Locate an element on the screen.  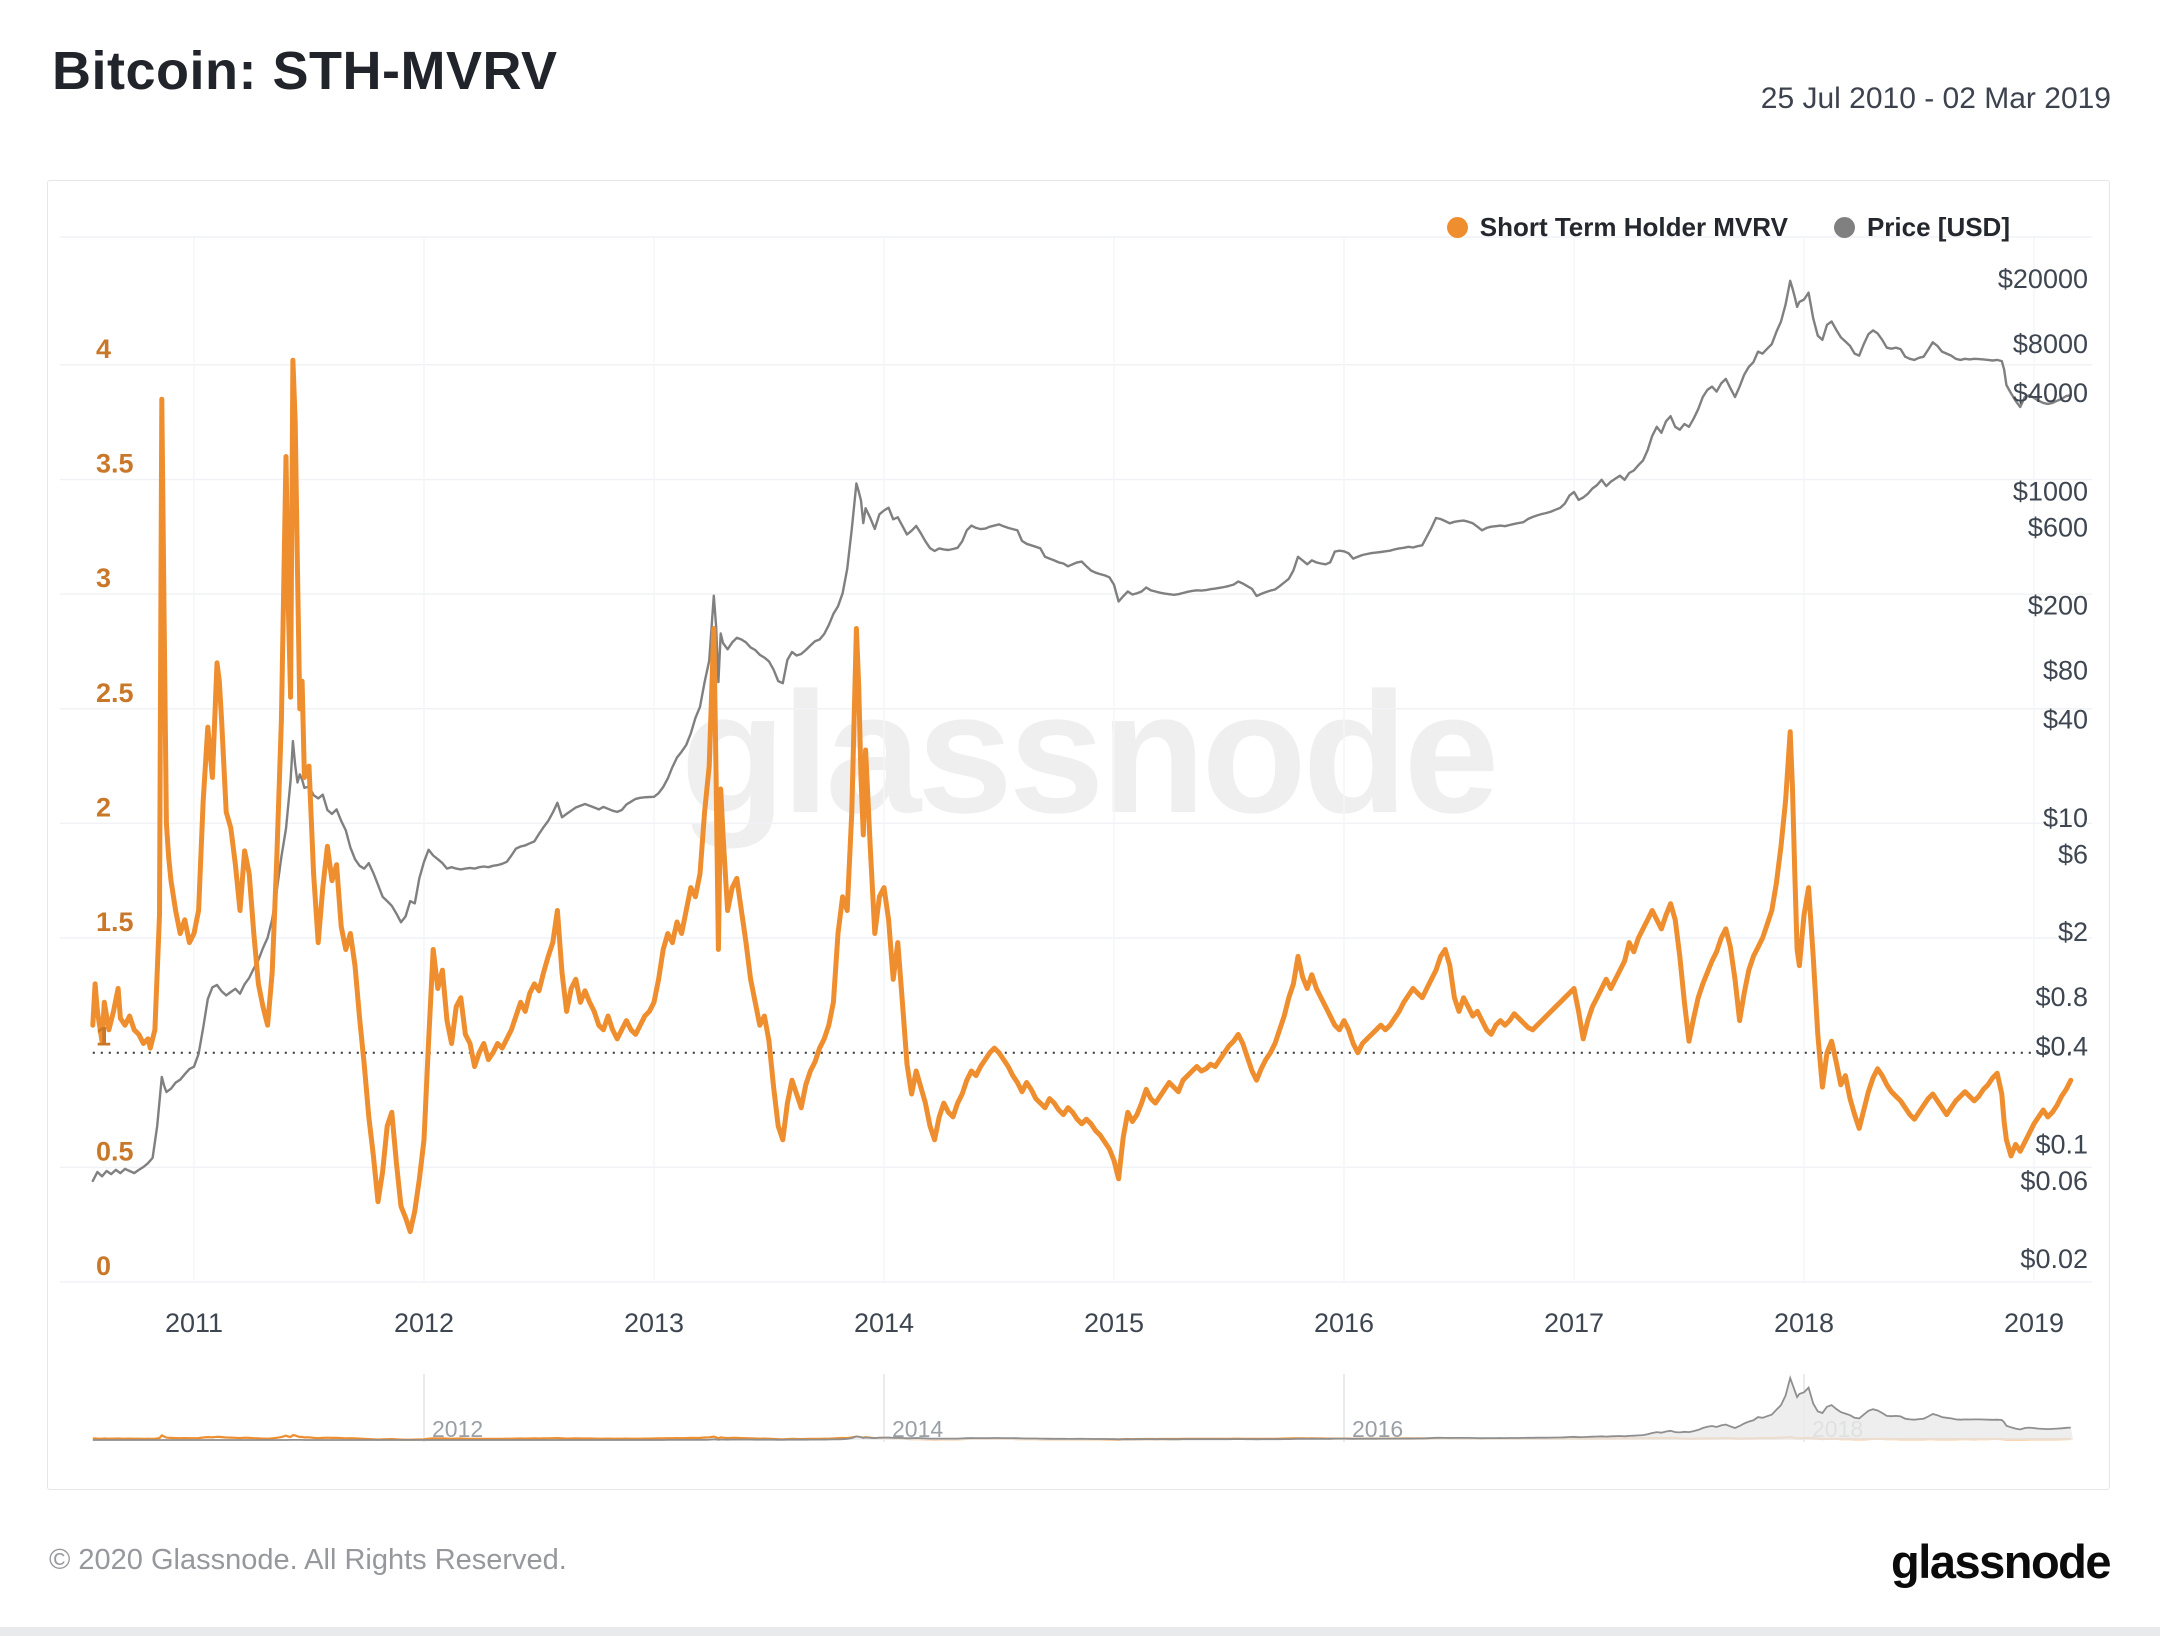
svg-text: $0.4 is located at coordinates (2061, 1046).